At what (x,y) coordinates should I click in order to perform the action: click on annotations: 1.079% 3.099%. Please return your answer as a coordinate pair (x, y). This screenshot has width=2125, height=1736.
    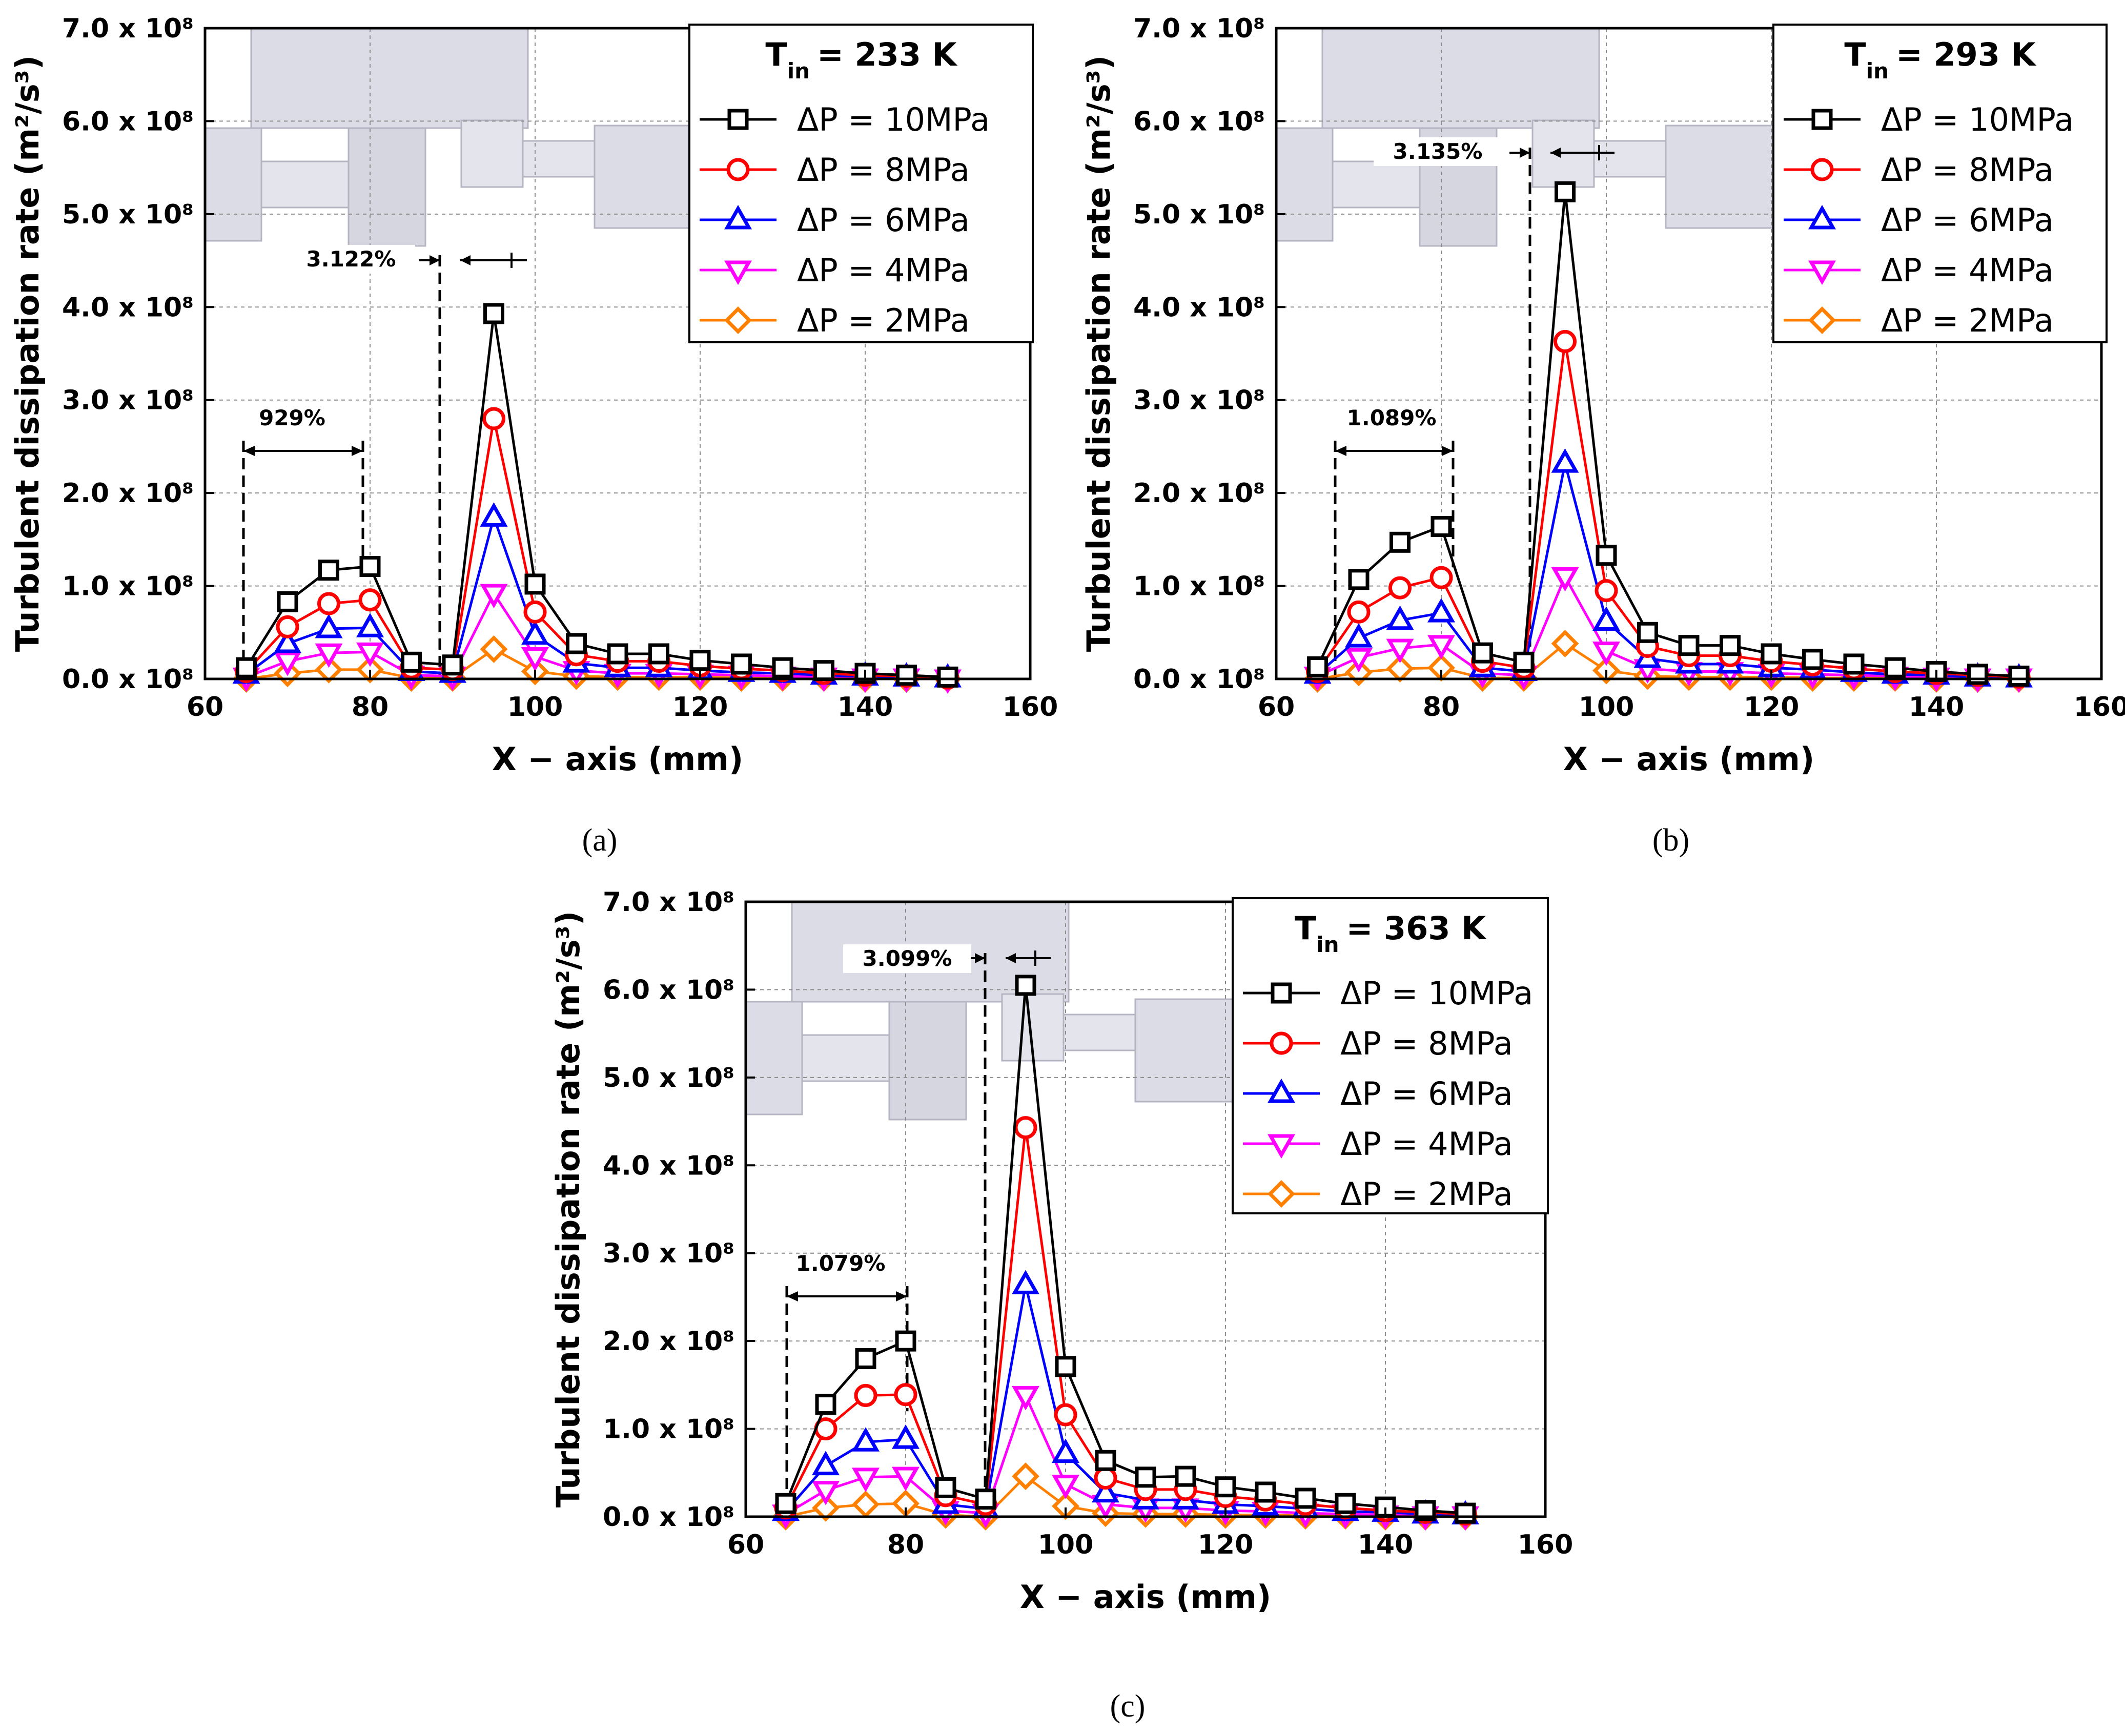
    Looking at the image, I should click on (918, 1230).